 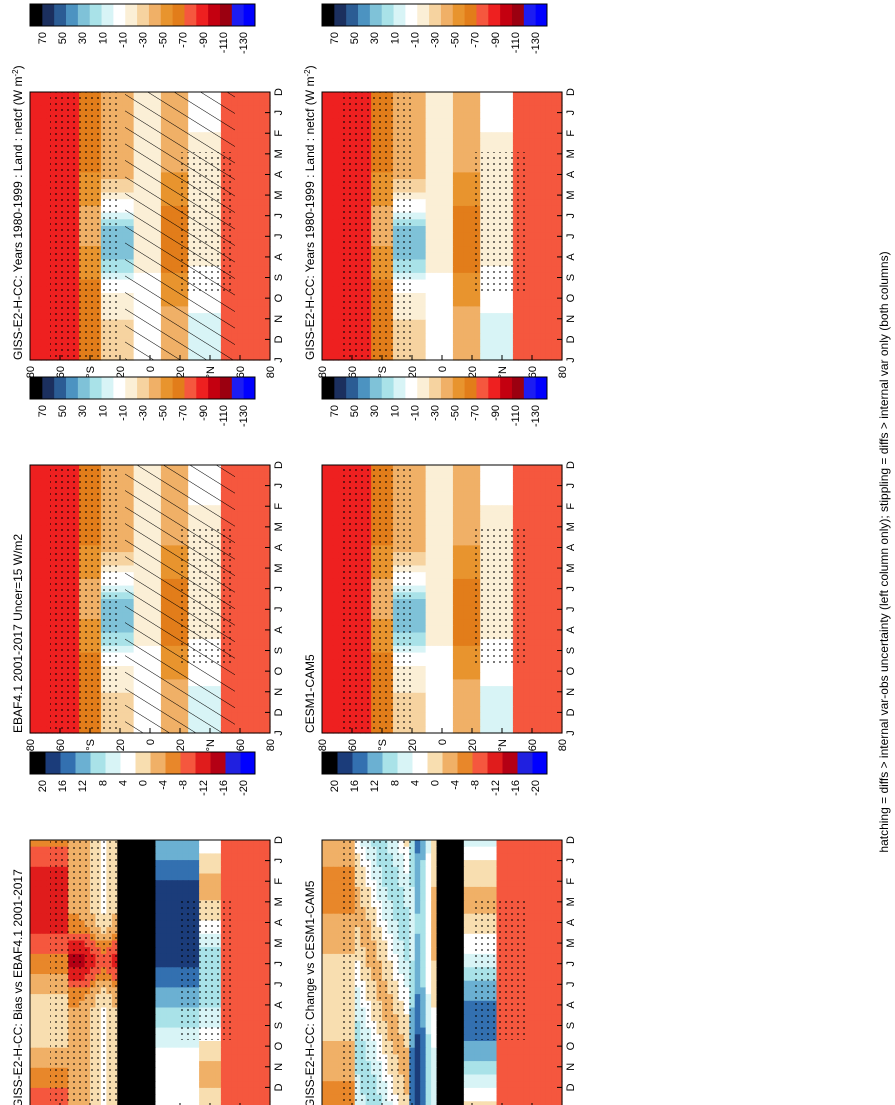 What do you see at coordinates (571, 277) in the screenshot?
I see `x-tick-label: S` at bounding box center [571, 277].